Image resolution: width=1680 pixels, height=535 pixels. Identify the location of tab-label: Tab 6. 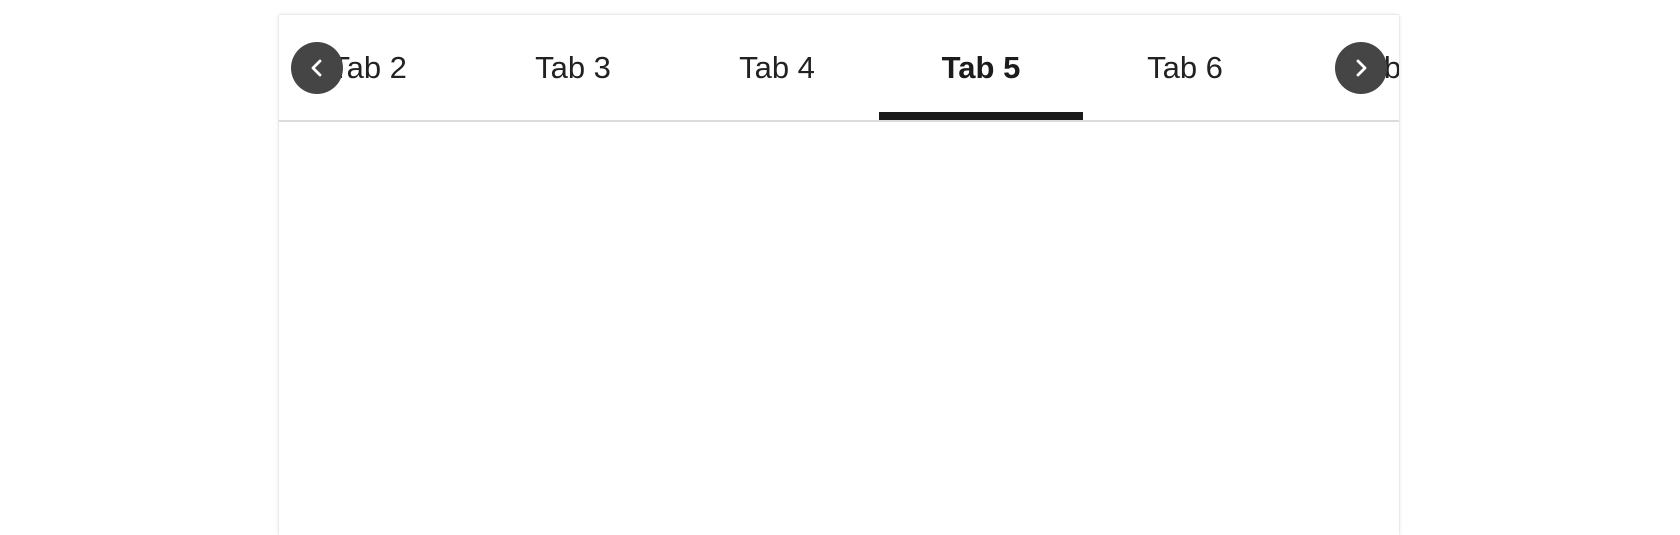
(1185, 67).